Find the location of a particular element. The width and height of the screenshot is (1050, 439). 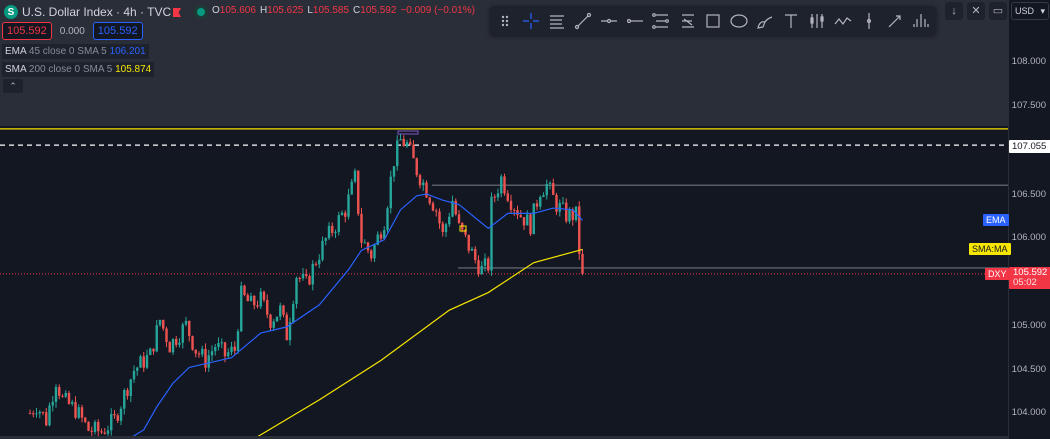

symbol-header: S U.S. Dollar Index · 4h · TVC is located at coordinates (106, 12).